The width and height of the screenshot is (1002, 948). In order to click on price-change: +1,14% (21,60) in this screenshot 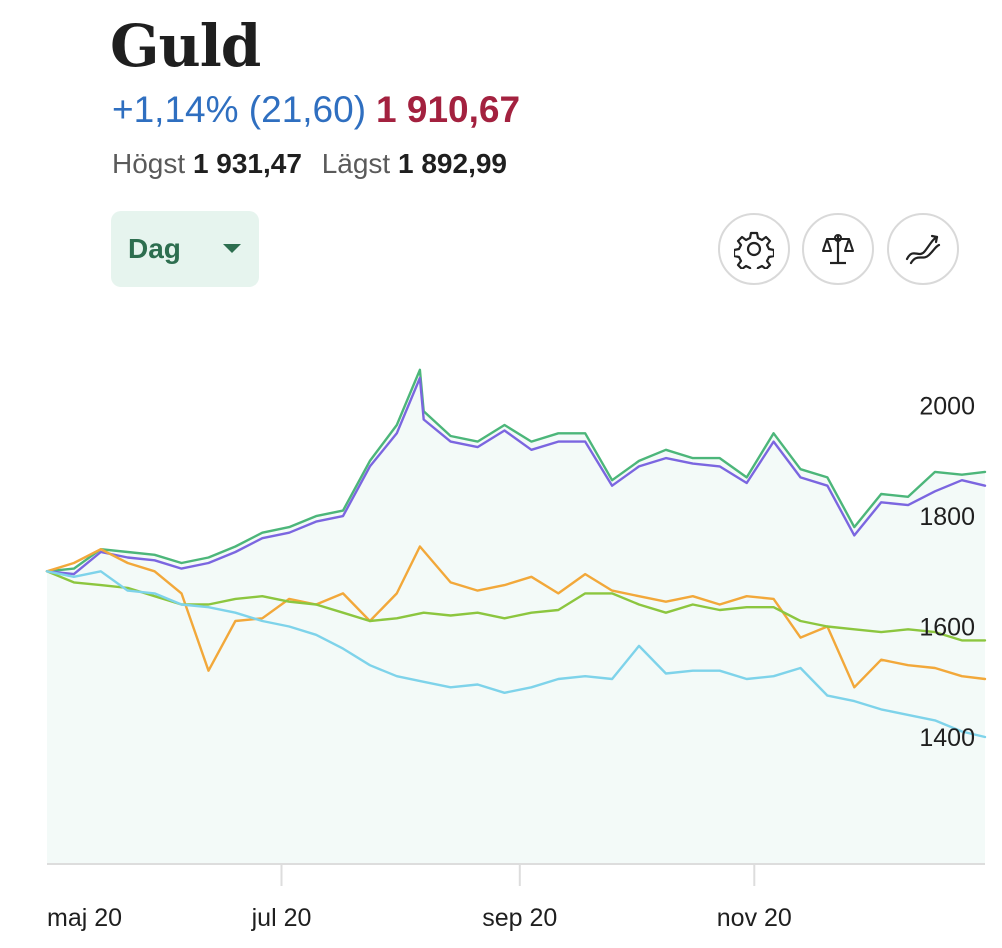, I will do `click(239, 109)`.